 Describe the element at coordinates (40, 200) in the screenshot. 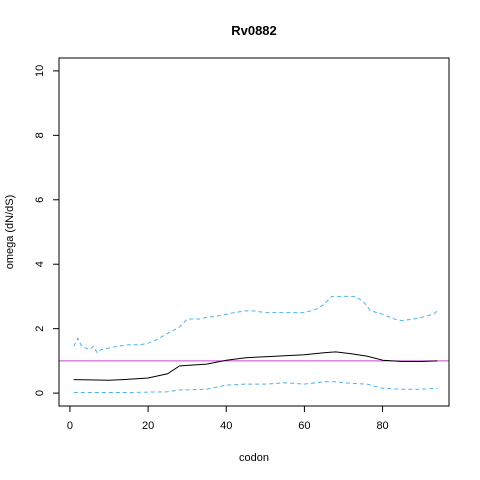

I see `y-tick-label: 6` at that location.